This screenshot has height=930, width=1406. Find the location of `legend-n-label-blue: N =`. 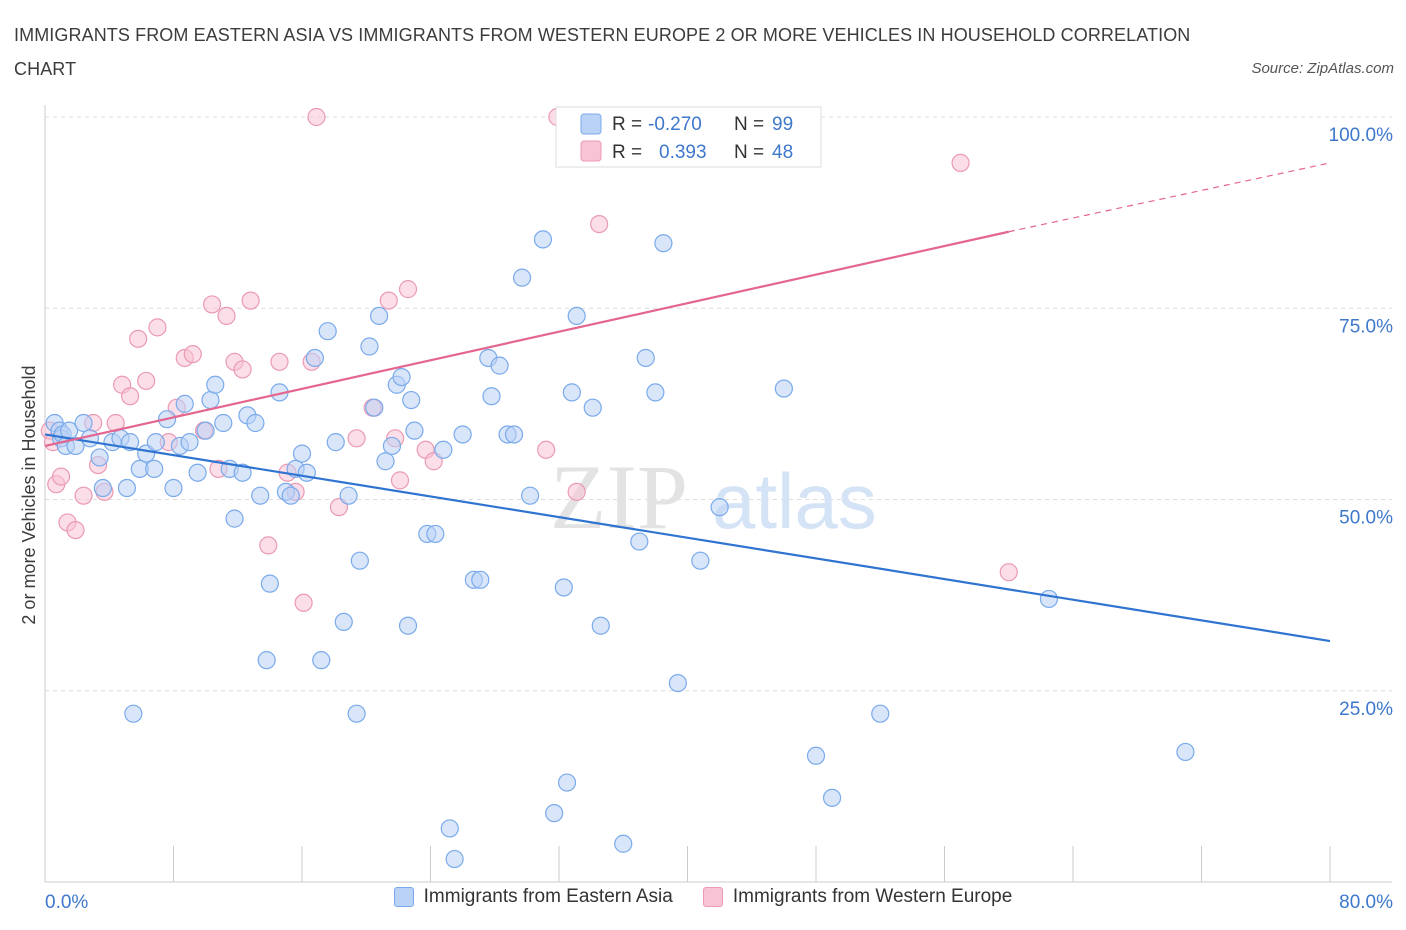

legend-n-label-blue: N = is located at coordinates (749, 124).